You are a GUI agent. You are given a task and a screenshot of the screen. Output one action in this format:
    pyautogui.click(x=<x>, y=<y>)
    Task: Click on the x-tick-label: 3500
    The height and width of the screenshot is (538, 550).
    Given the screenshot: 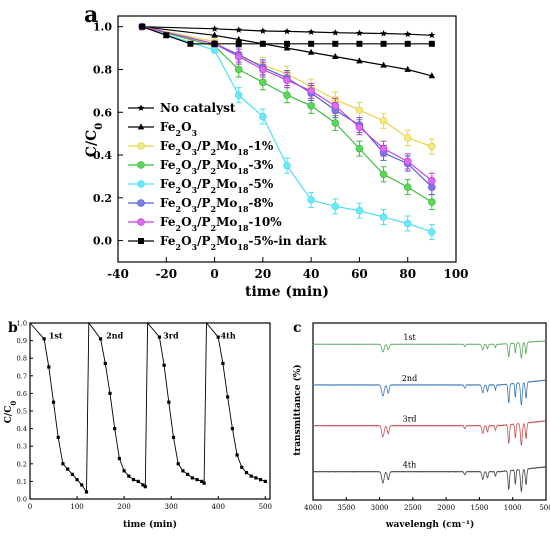 What is the action you would take?
    pyautogui.click(x=346, y=508)
    